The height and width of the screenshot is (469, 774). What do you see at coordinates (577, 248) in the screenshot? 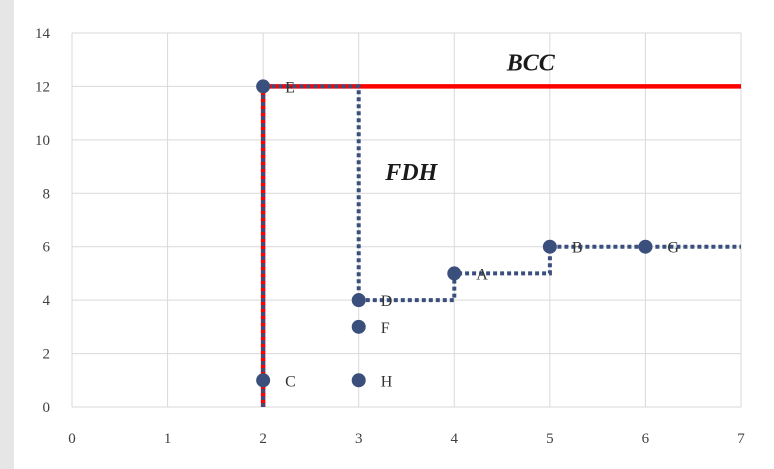
I see `point-label: B` at bounding box center [577, 248].